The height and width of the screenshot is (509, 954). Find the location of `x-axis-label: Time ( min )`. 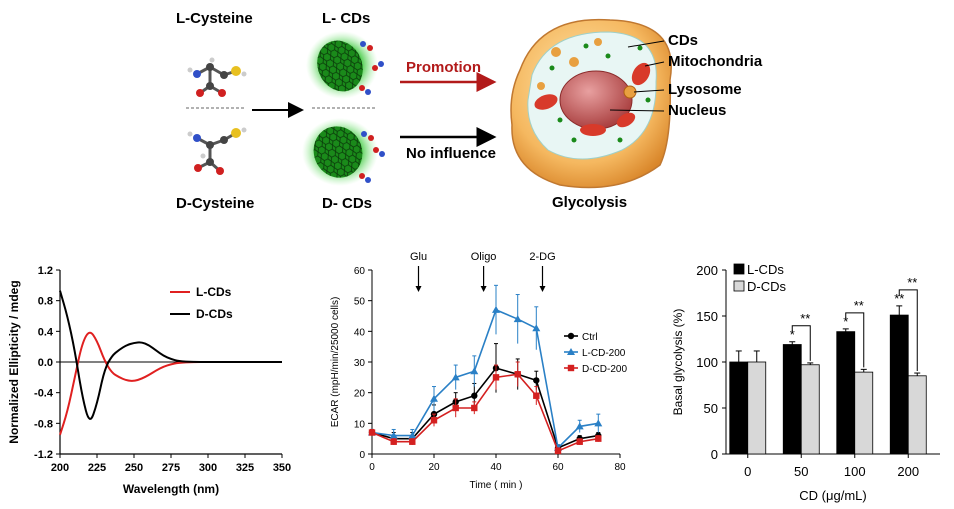

x-axis-label: Time ( min ) is located at coordinates (496, 485).